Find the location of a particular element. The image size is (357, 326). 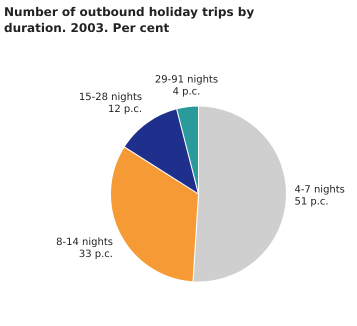

slice-label: 15-28 nights is located at coordinates (110, 97).